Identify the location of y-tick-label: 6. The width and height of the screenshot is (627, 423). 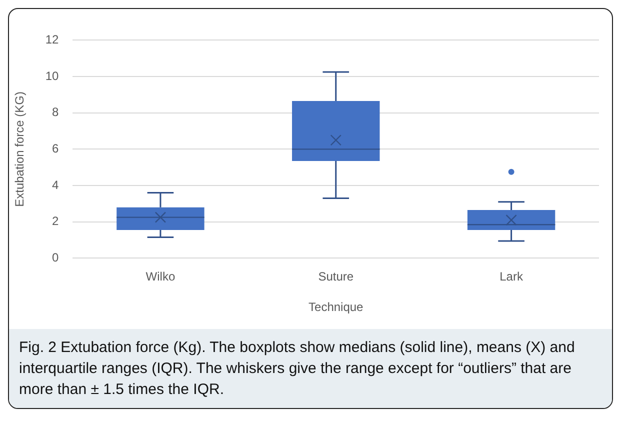
(56, 149).